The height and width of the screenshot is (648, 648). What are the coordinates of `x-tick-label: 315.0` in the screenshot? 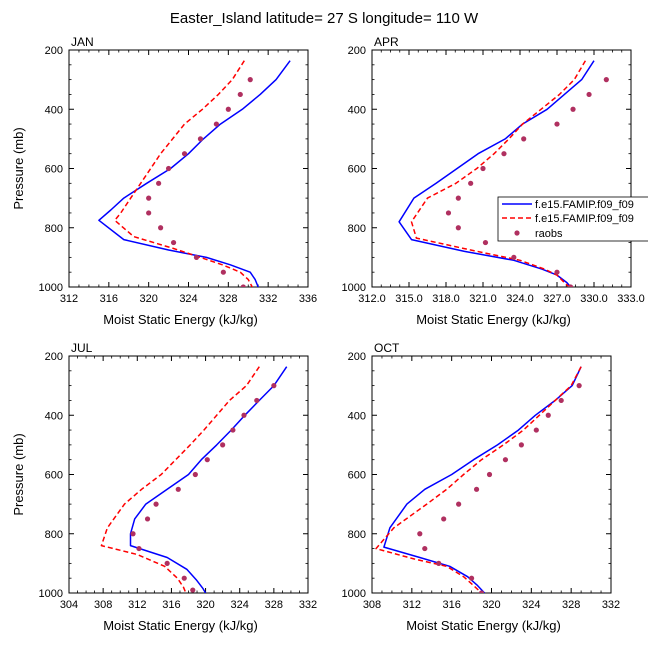 It's located at (409, 299).